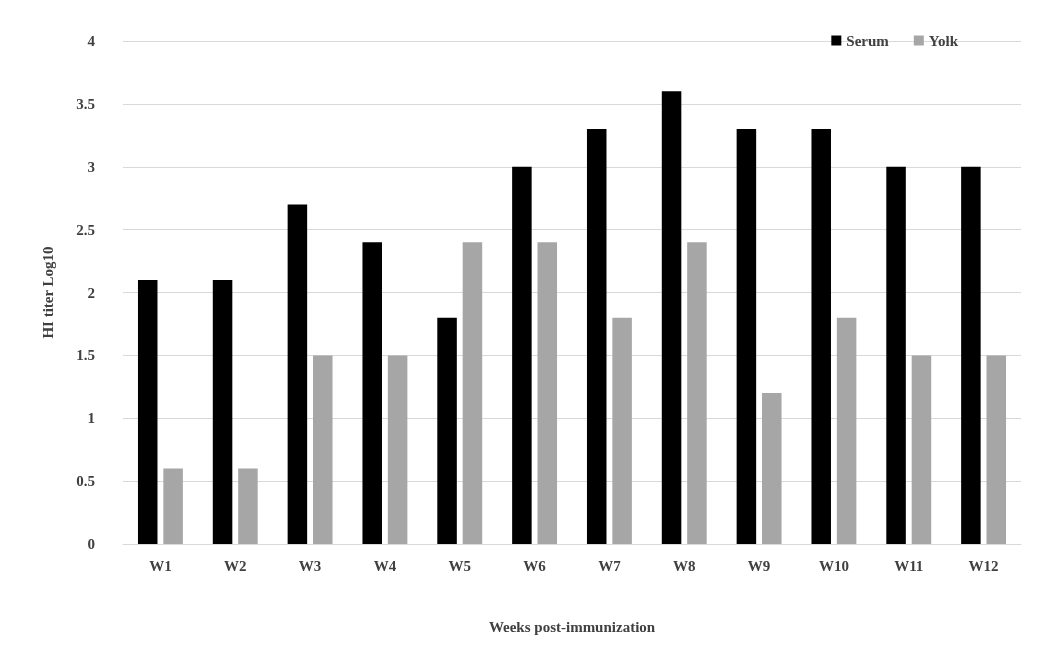 This screenshot has height=671, width=1041. What do you see at coordinates (91, 41) in the screenshot?
I see `y-tick-label: 4` at bounding box center [91, 41].